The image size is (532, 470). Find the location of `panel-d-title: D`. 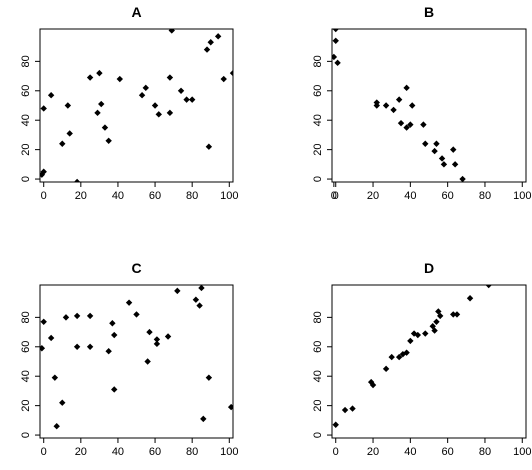

panel-d-title: D is located at coordinates (429, 268).